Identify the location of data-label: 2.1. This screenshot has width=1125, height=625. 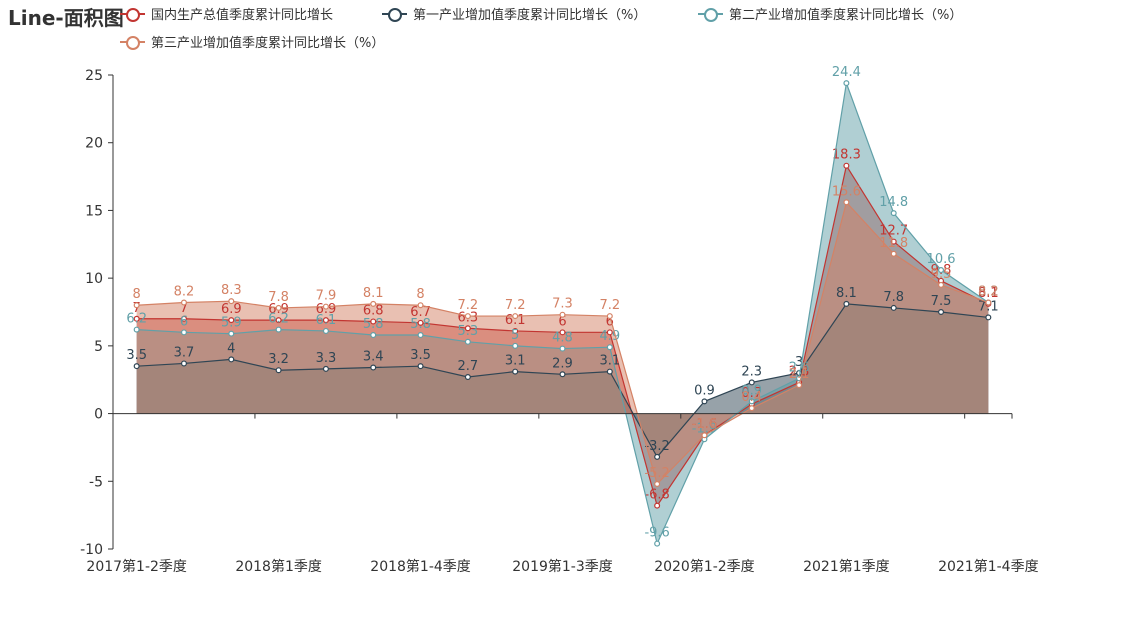
(799, 374).